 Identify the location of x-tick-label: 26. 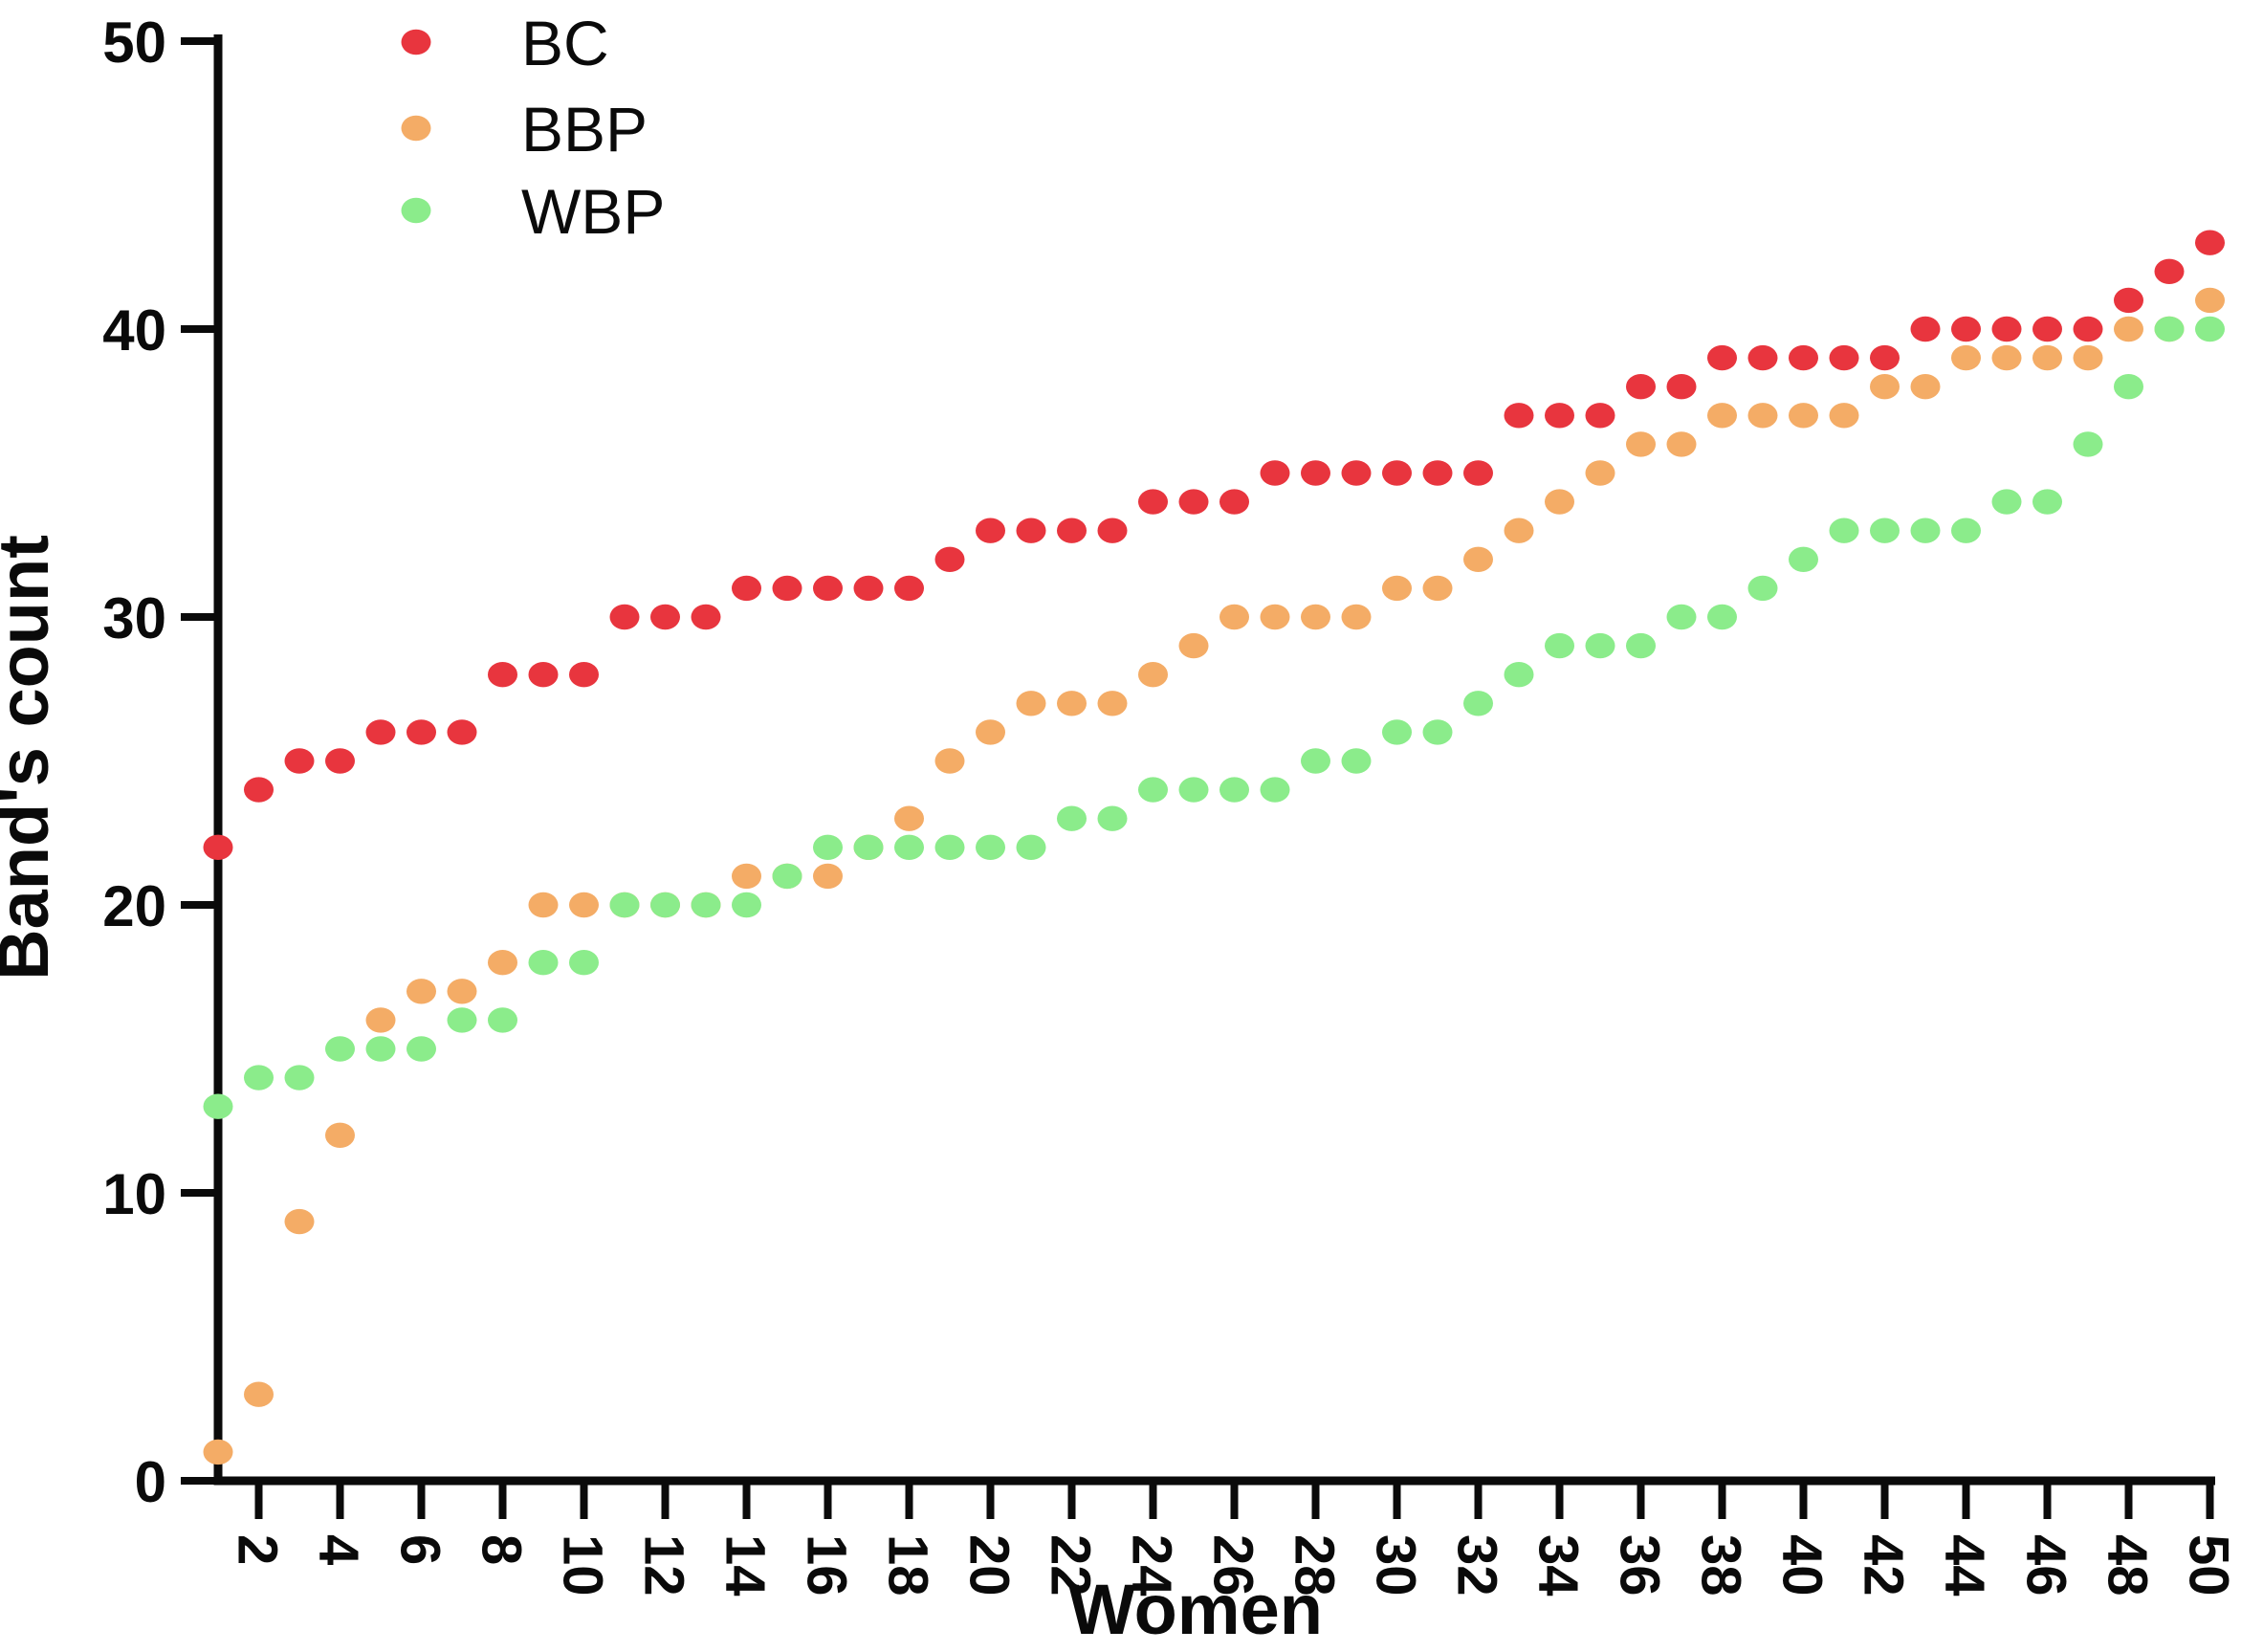
(1233, 1565).